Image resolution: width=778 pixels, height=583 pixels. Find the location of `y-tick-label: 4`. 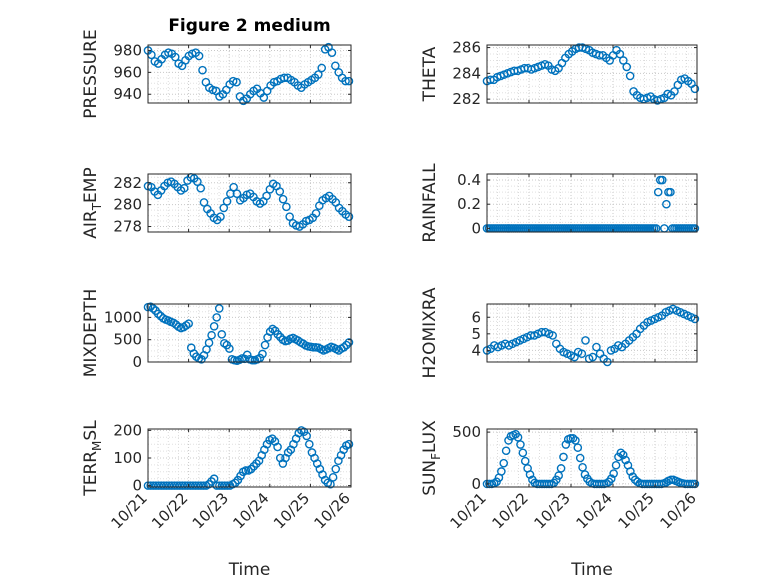

y-tick-label: 4 is located at coordinates (476, 350).